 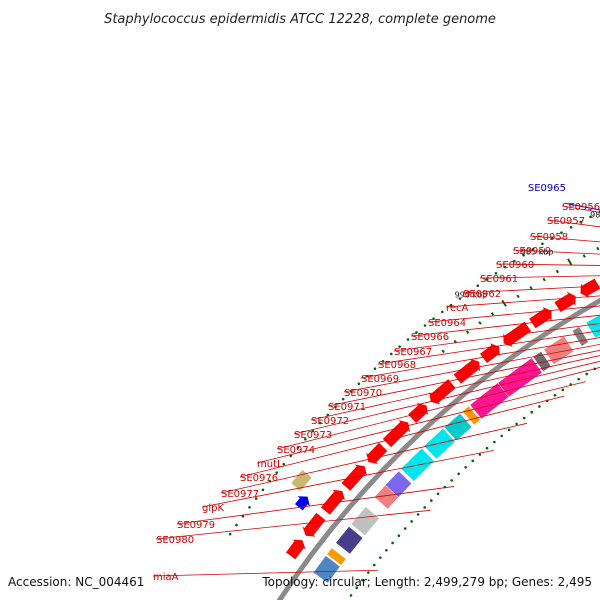 I want to click on gene-label: SE0964, so click(x=447, y=323).